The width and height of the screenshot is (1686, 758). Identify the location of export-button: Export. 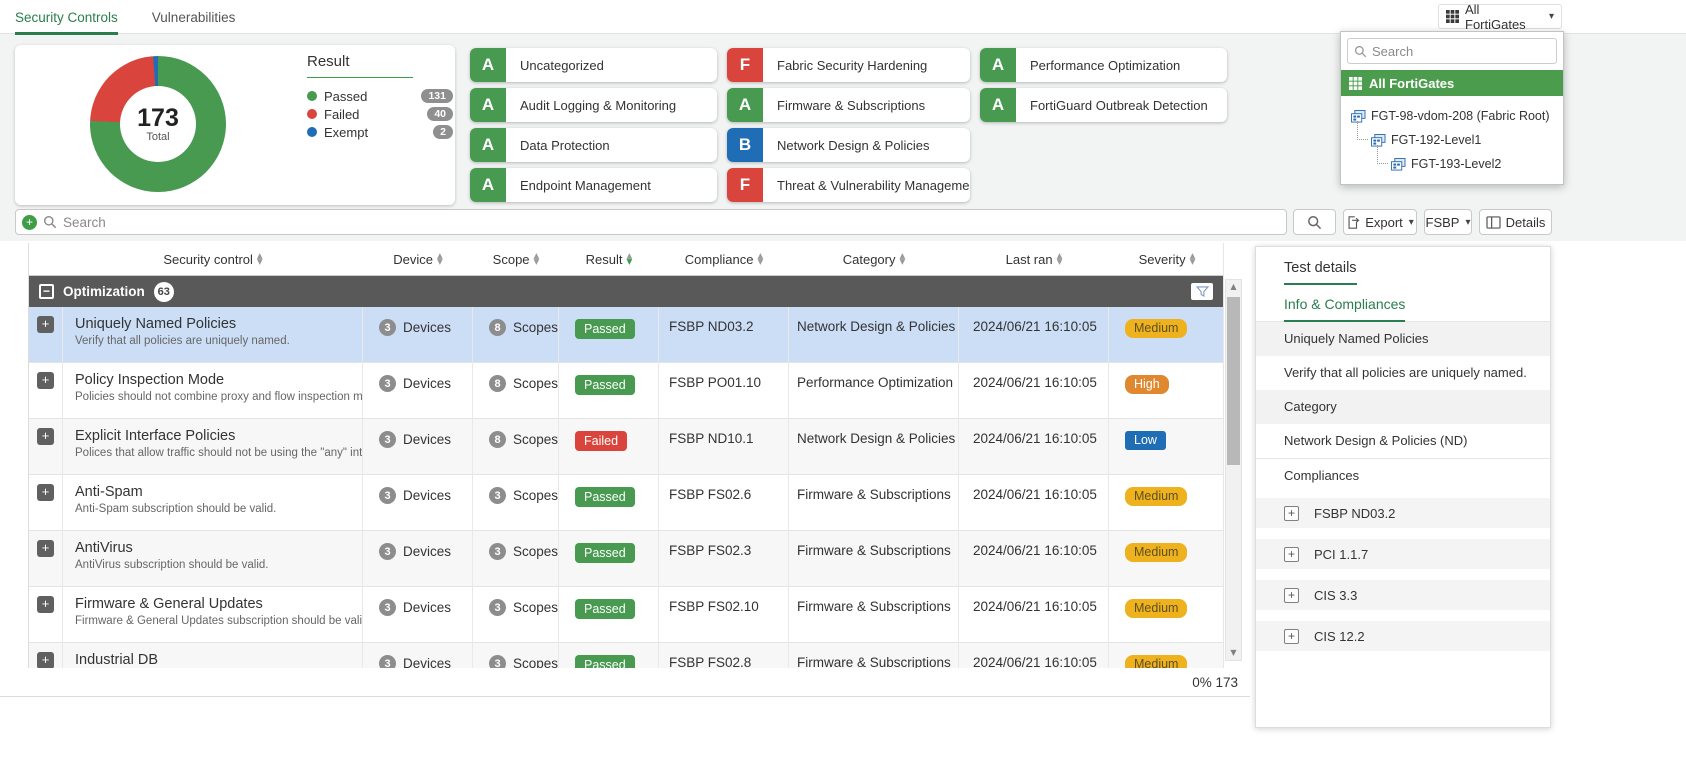
(1380, 222).